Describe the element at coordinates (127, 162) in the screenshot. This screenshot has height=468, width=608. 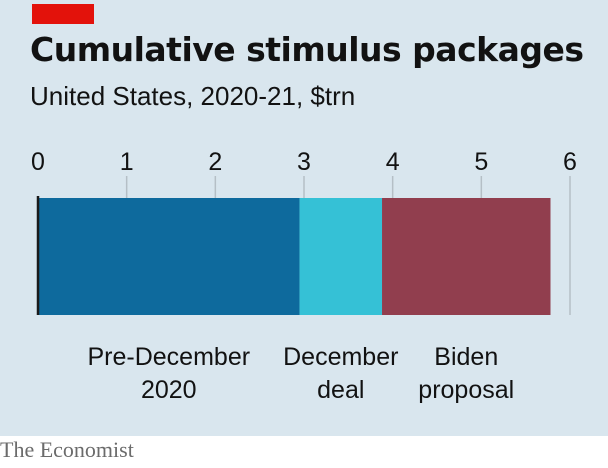
I see `x-tick-label: 1` at that location.